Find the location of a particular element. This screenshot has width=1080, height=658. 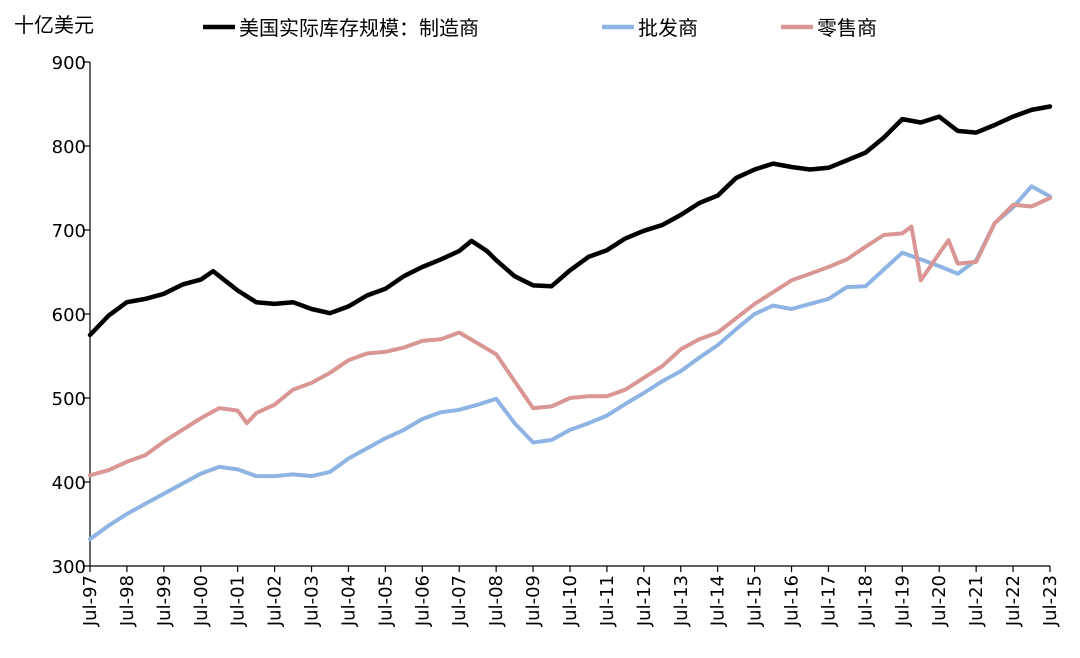

x-tick-label: Jul-11 is located at coordinates (607, 601).